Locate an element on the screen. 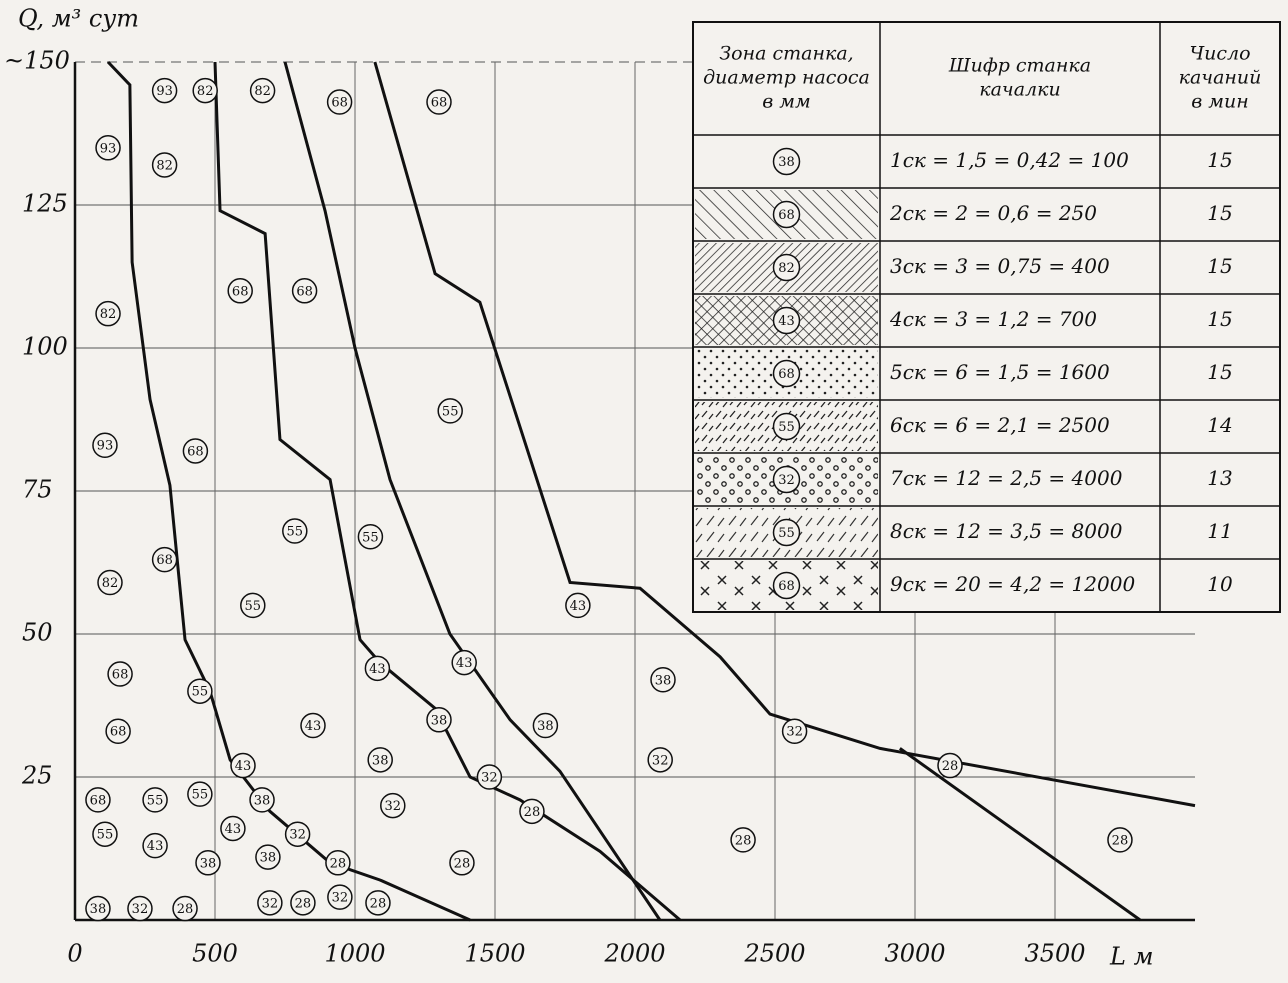 The image size is (1288, 983). unit-code: 5ск = 6 = 1,5 = 1600 is located at coordinates (1000, 372).